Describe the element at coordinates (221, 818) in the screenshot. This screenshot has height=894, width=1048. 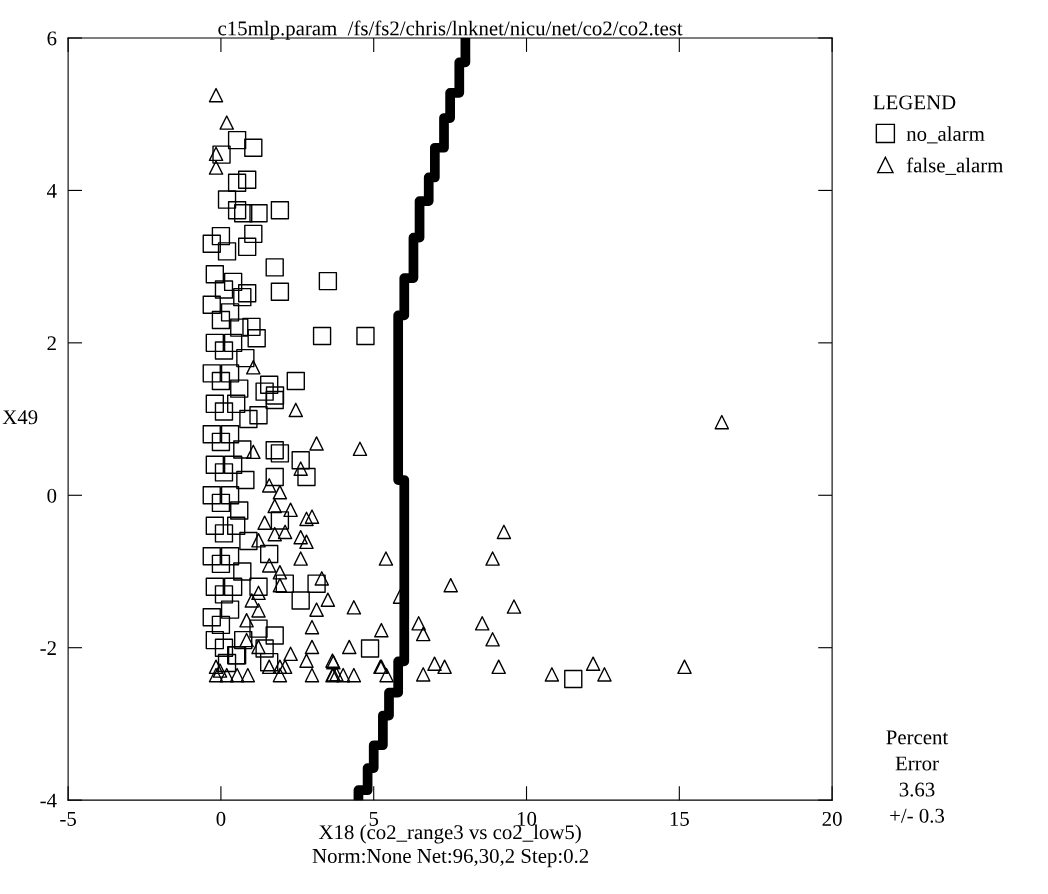
I see `x-tick-label: 0` at that location.